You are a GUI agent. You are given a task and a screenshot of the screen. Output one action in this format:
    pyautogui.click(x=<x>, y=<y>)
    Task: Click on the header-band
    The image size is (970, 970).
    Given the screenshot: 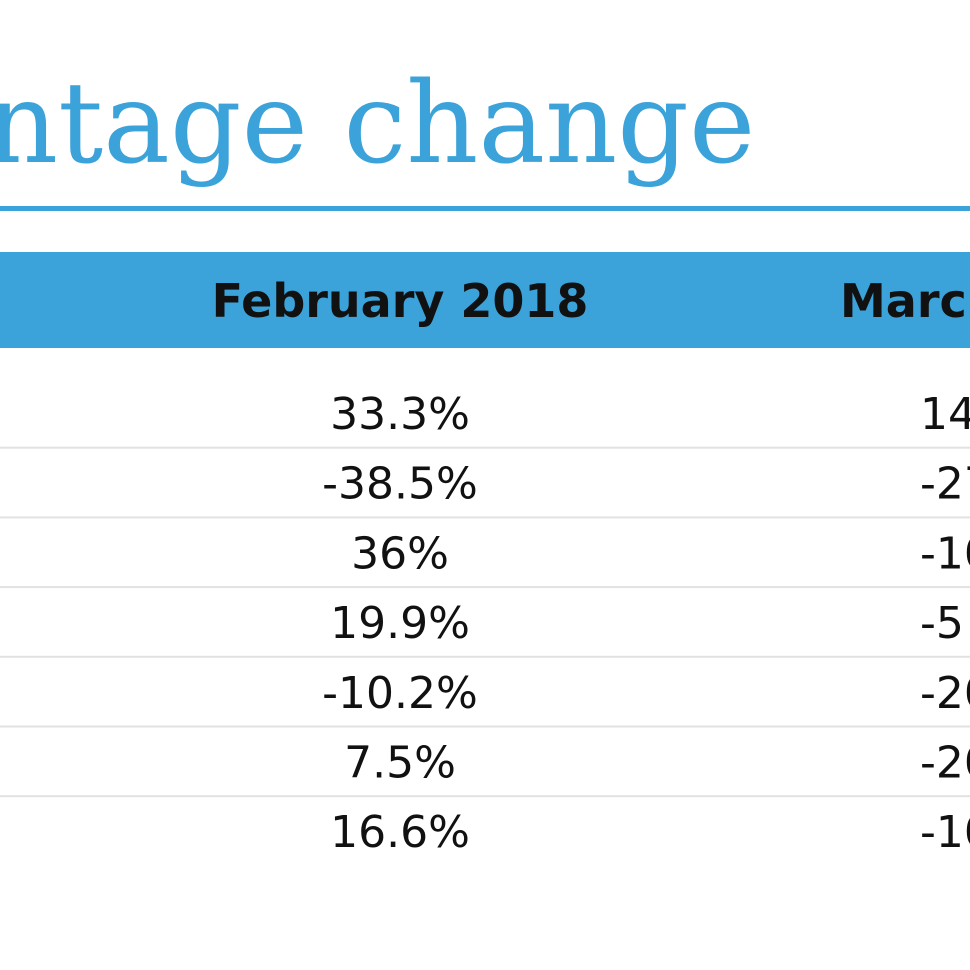 What is the action you would take?
    pyautogui.click(x=485, y=300)
    